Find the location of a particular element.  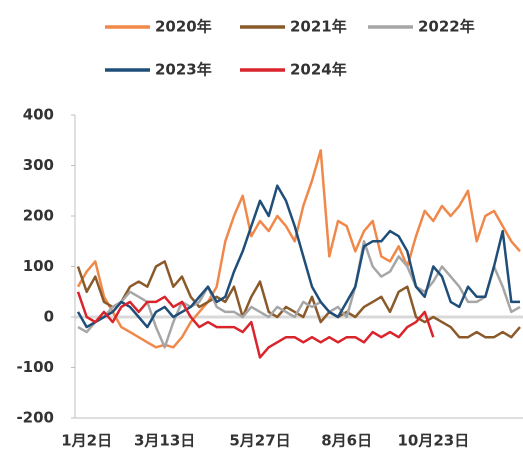

y-tick-label: -100 is located at coordinates (35, 367).